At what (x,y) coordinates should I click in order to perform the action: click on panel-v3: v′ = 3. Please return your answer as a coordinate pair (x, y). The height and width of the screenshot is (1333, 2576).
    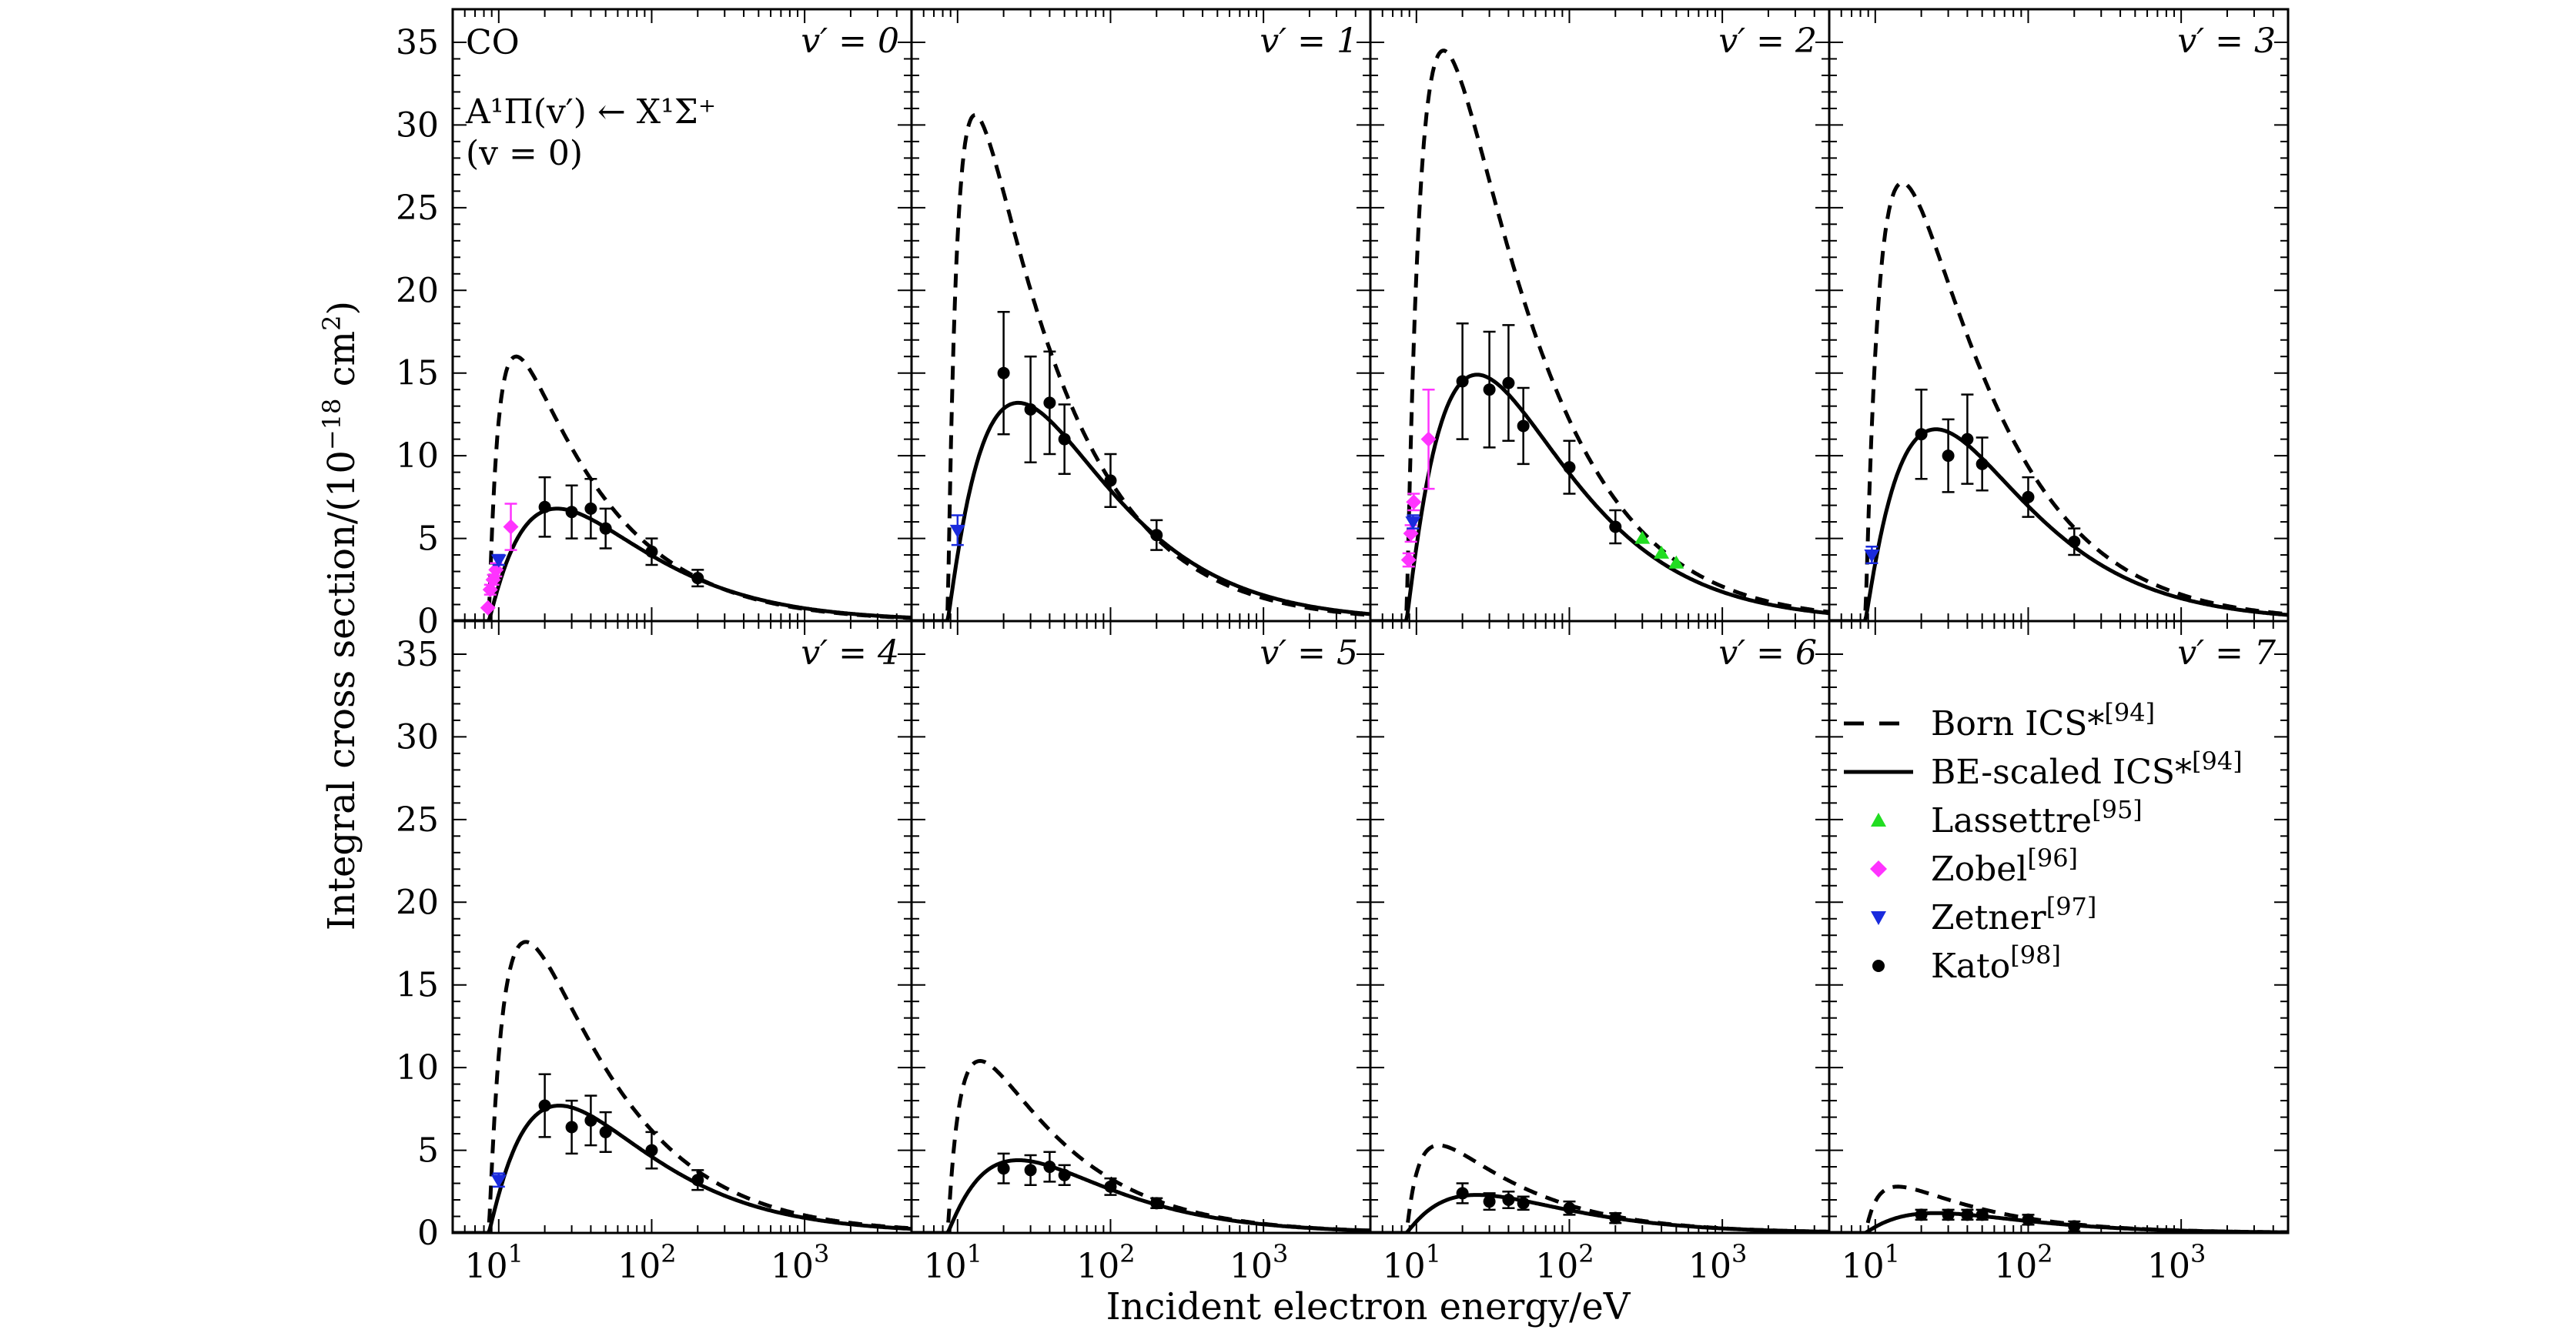
    Looking at the image, I should click on (2059, 315).